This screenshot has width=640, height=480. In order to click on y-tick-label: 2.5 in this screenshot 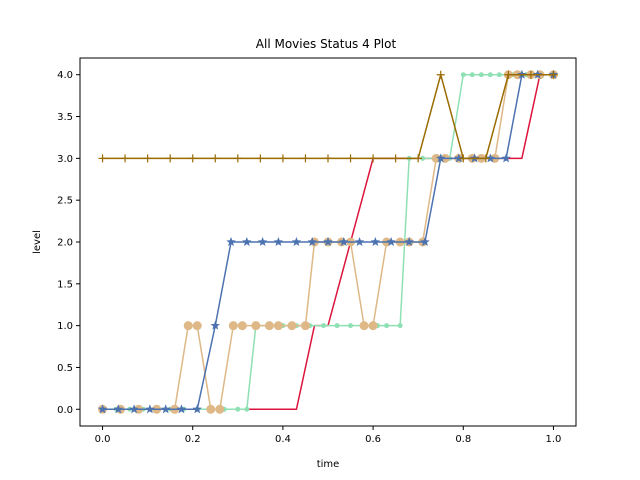, I will do `click(65, 201)`.